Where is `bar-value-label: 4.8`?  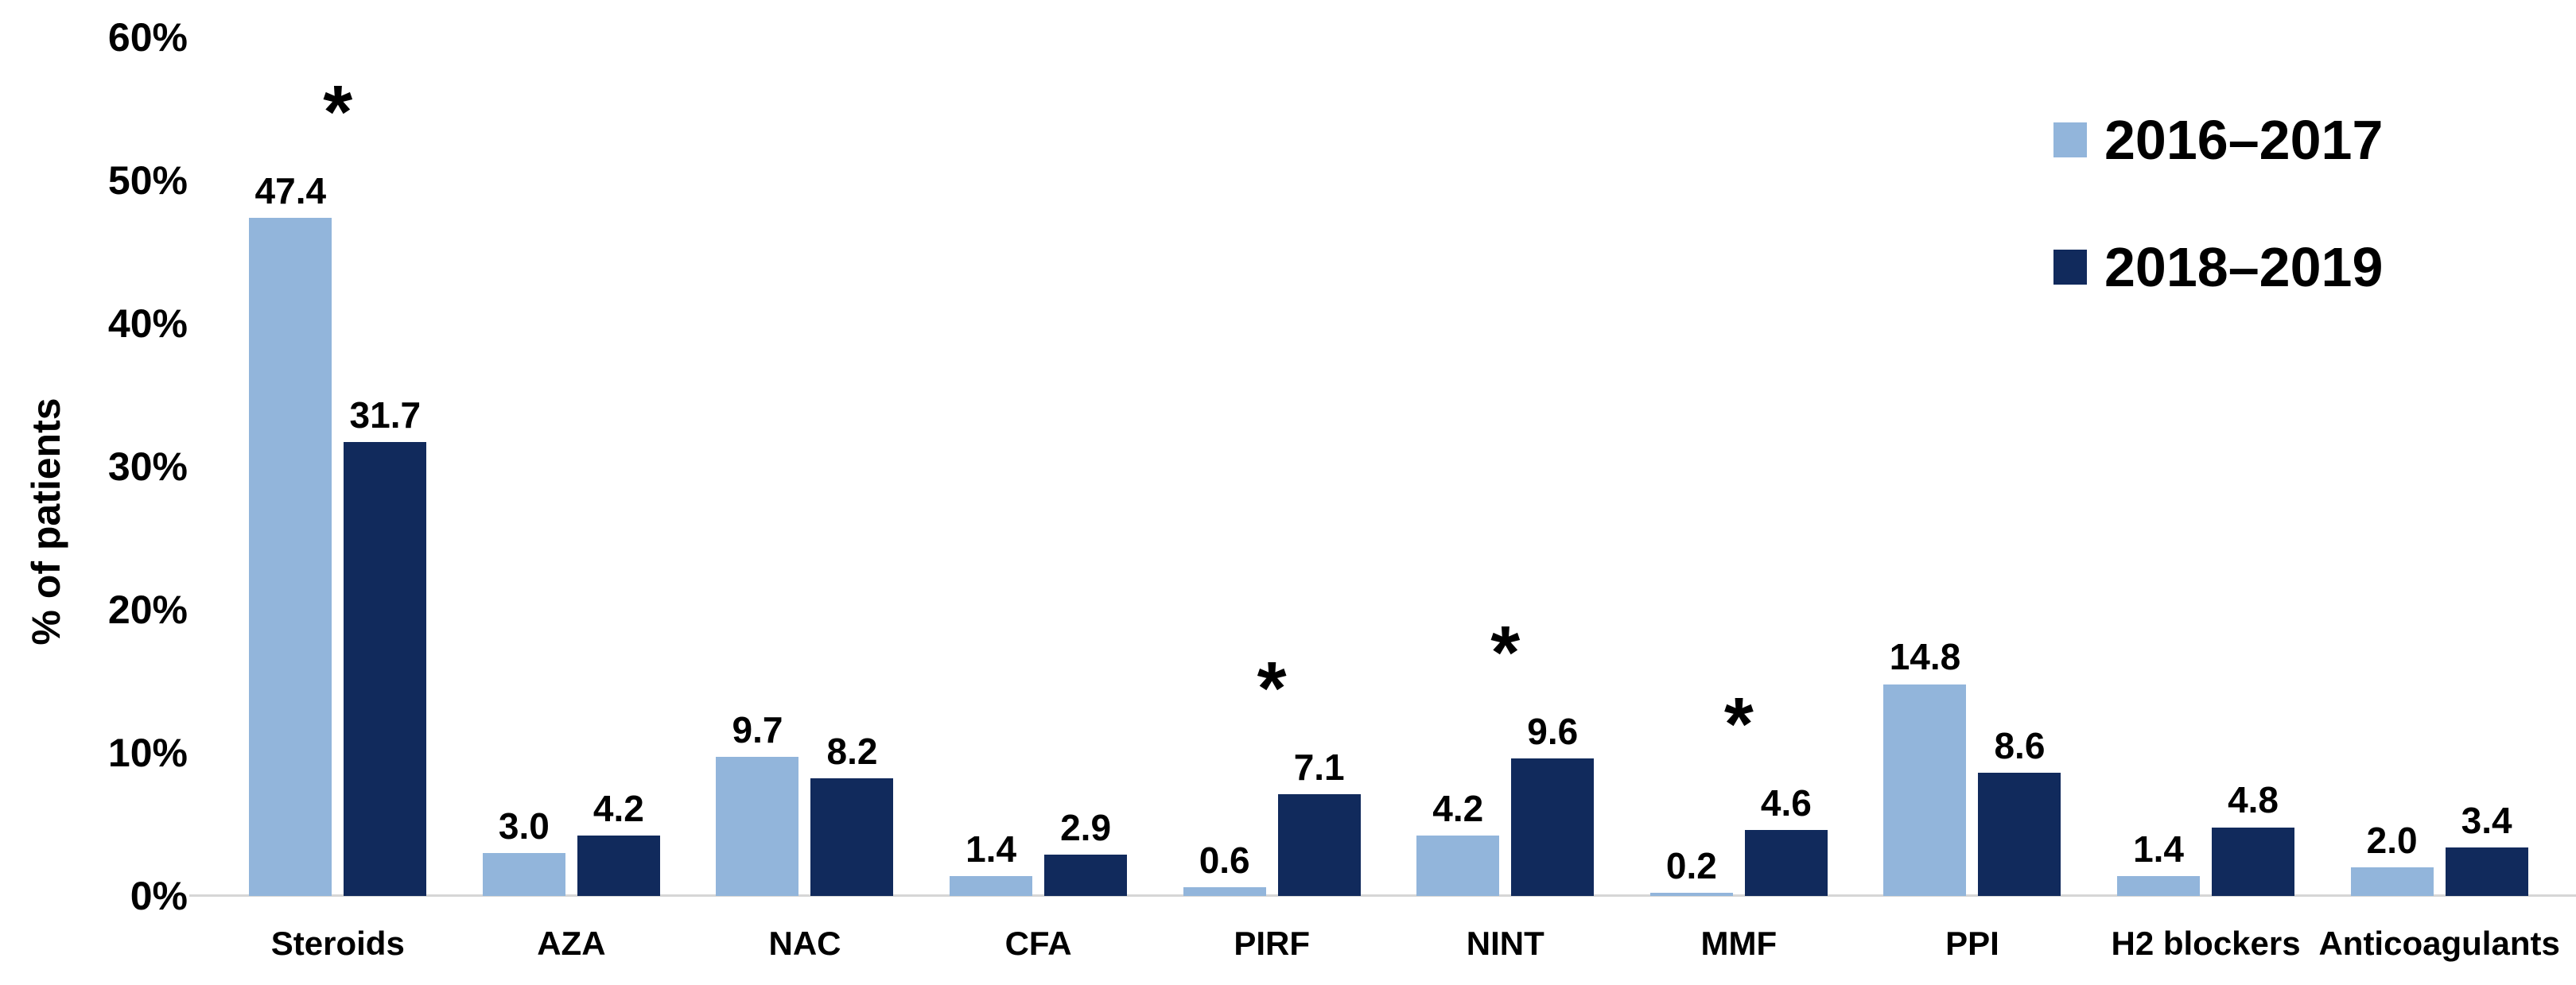
bar-value-label: 4.8 is located at coordinates (2253, 800).